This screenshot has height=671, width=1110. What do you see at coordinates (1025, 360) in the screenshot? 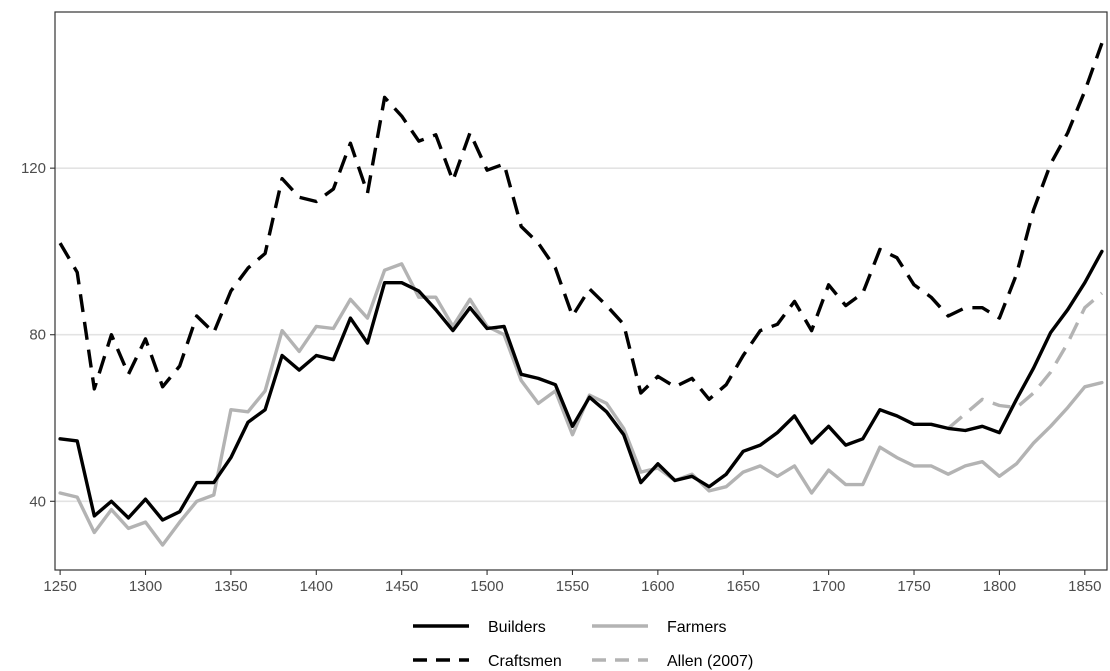
I see `series-line-allen-2007` at bounding box center [1025, 360].